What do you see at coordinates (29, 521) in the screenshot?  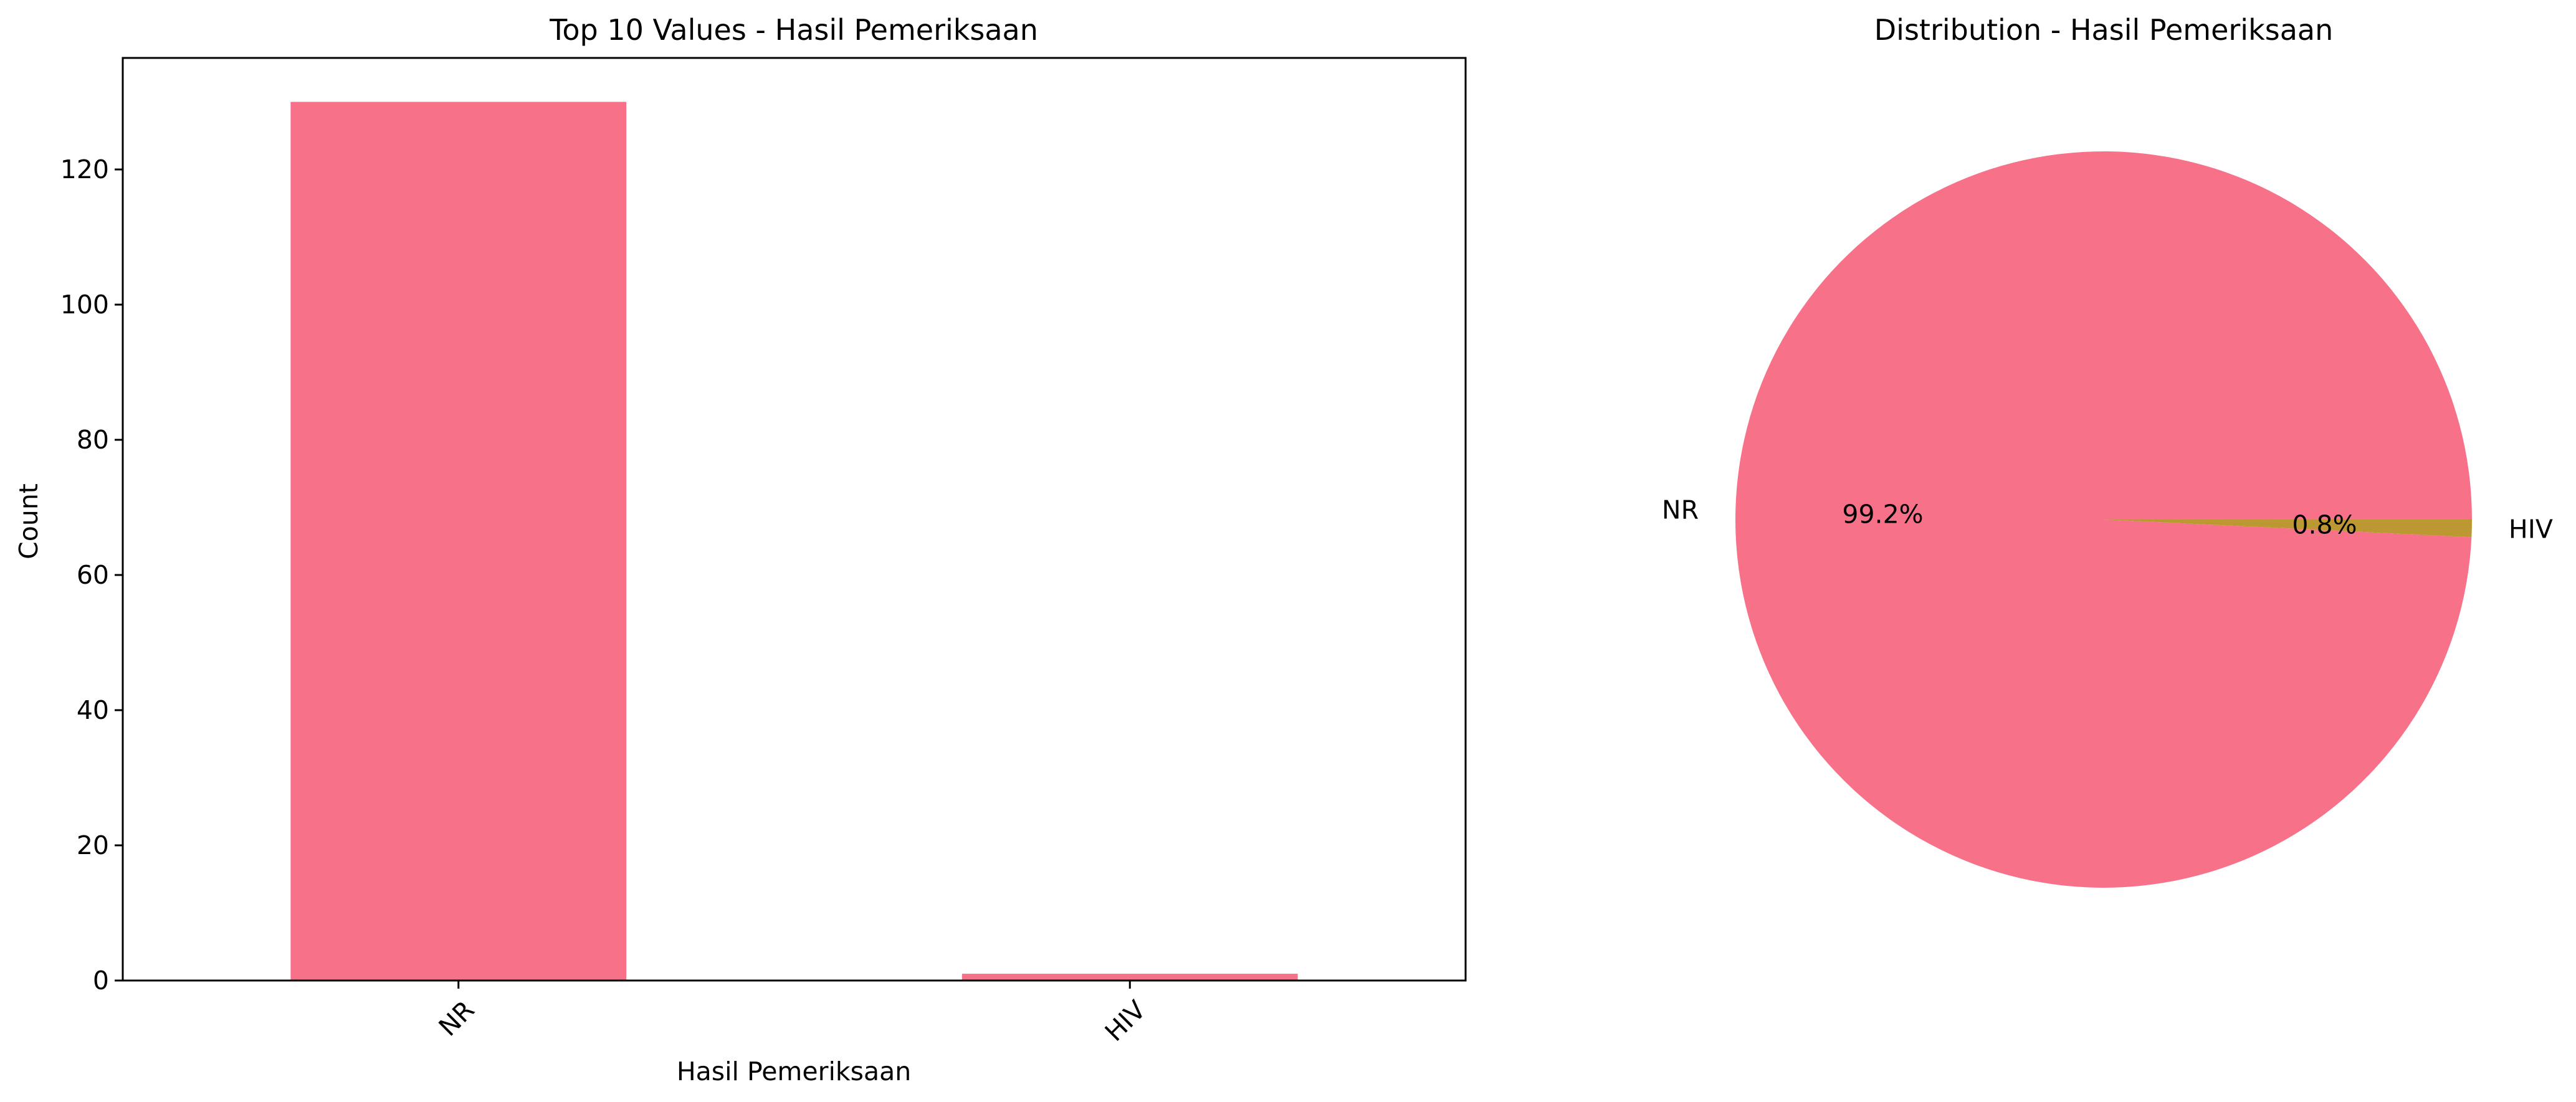 I see `bar-y-axis-label: Count` at bounding box center [29, 521].